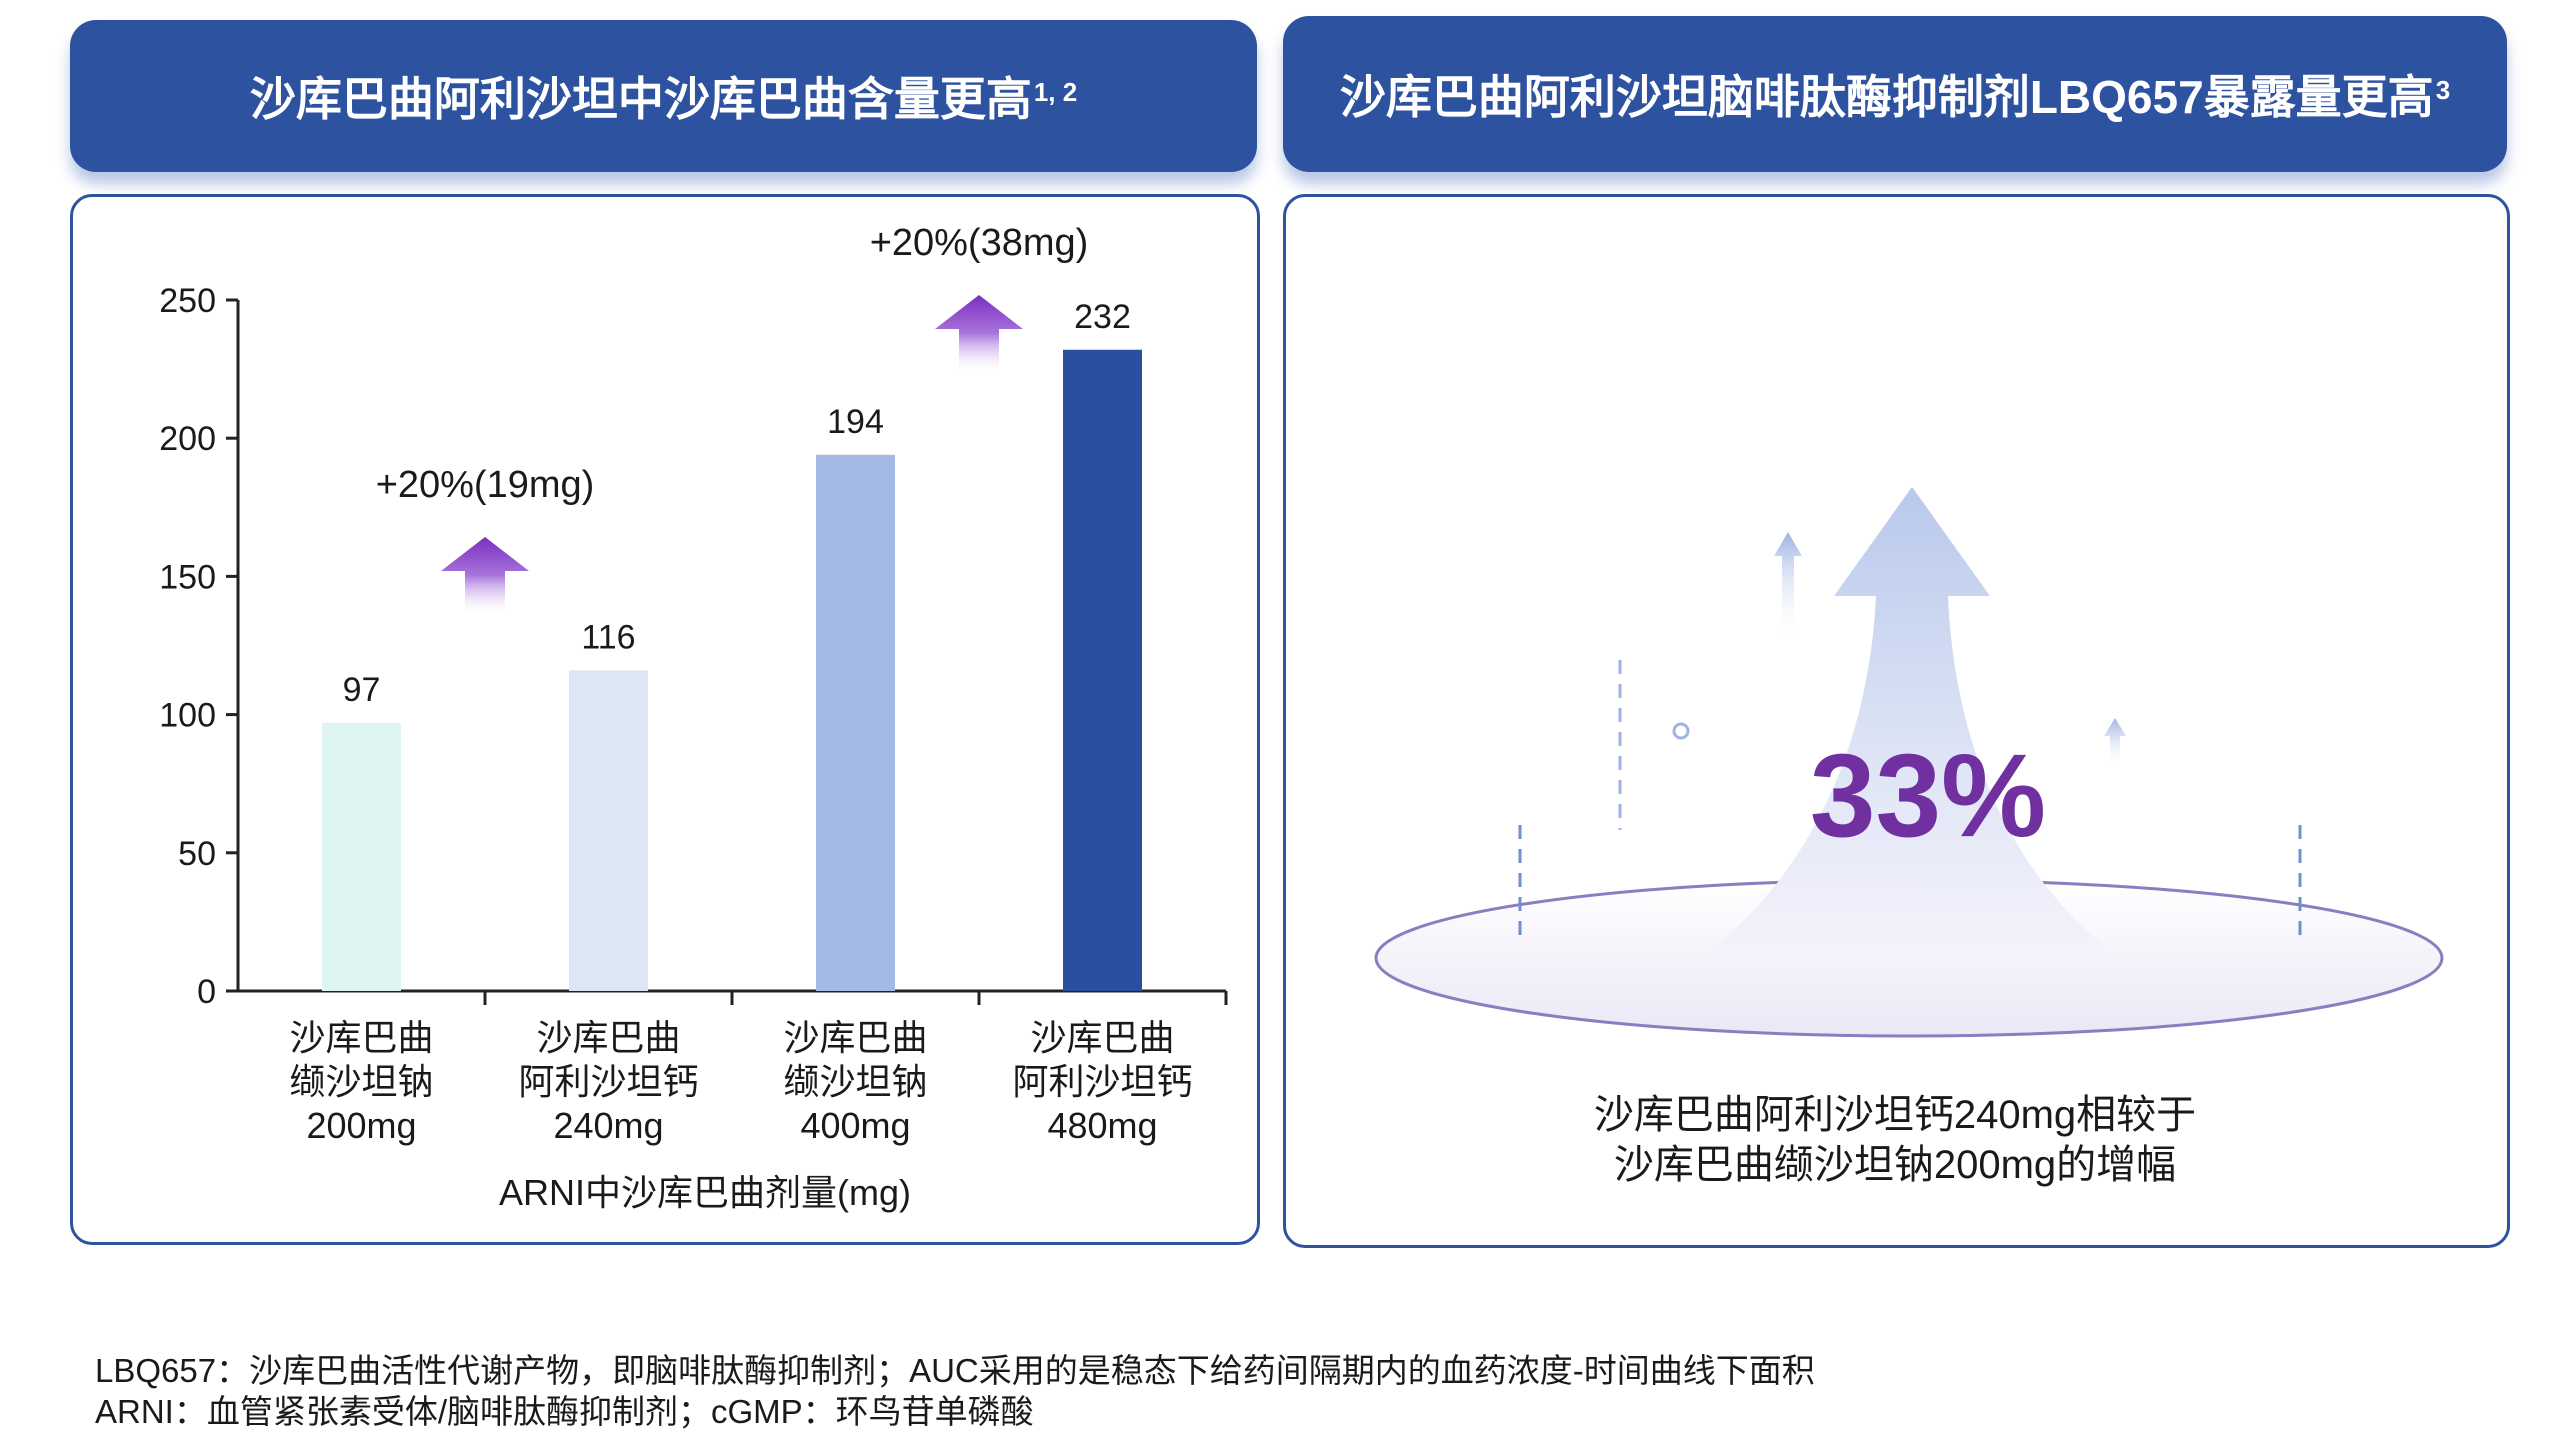 Image resolution: width=2560 pixels, height=1445 pixels. Describe the element at coordinates (187, 577) in the screenshot. I see `y-tick-label: 150` at that location.